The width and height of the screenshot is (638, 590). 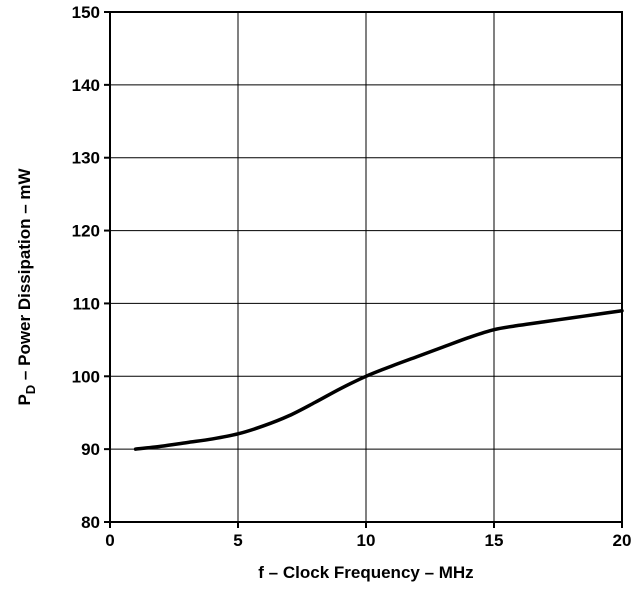 I want to click on y-axis-label-prefix: P, so click(x=24, y=399).